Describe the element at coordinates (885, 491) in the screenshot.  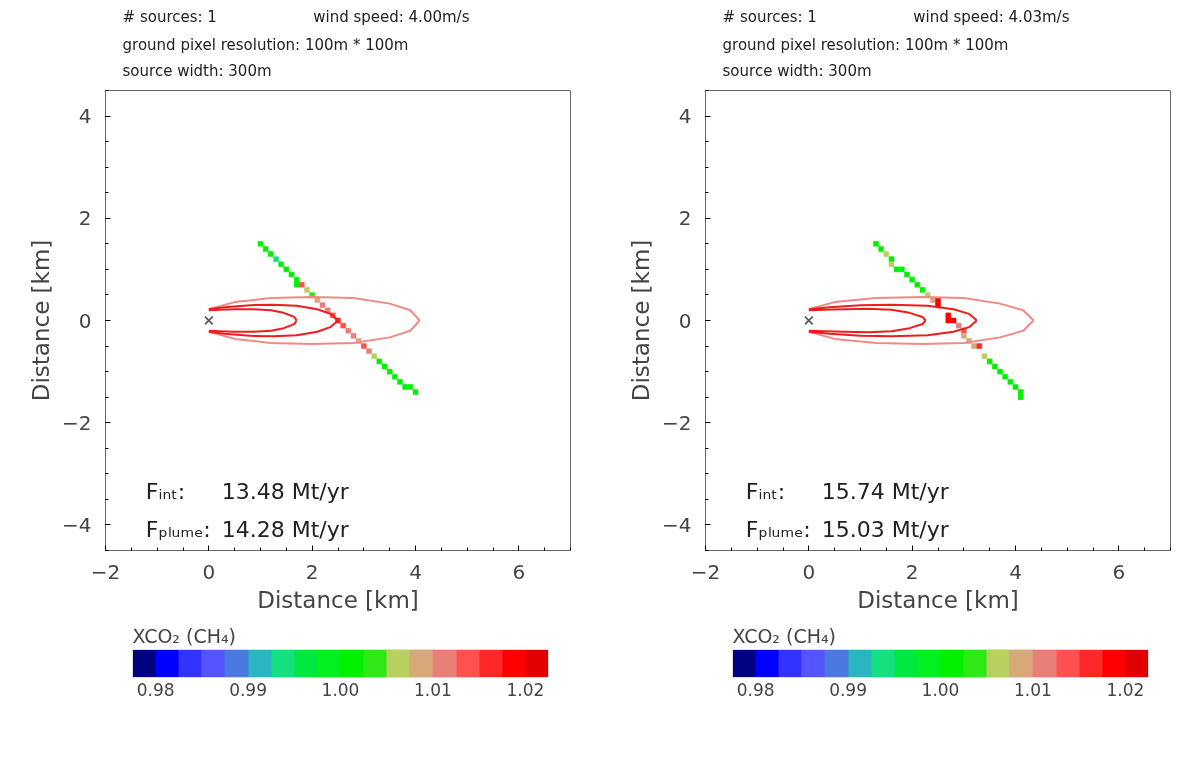
I see `annotation: 15.74 Mt/yr` at that location.